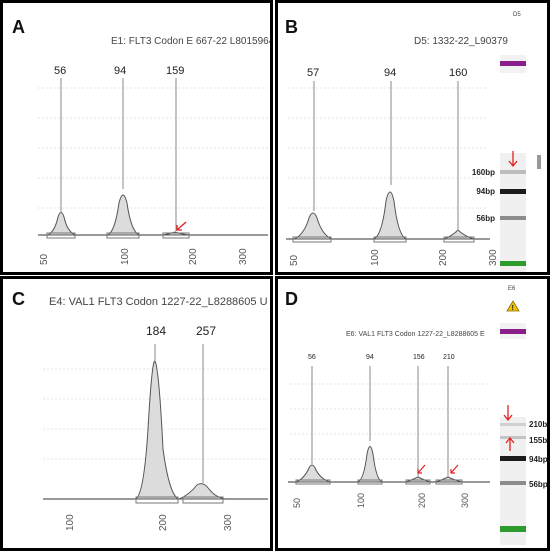 The height and width of the screenshot is (551, 550). Describe the element at coordinates (291, 27) in the screenshot. I see `panel-letter-b: B` at that location.